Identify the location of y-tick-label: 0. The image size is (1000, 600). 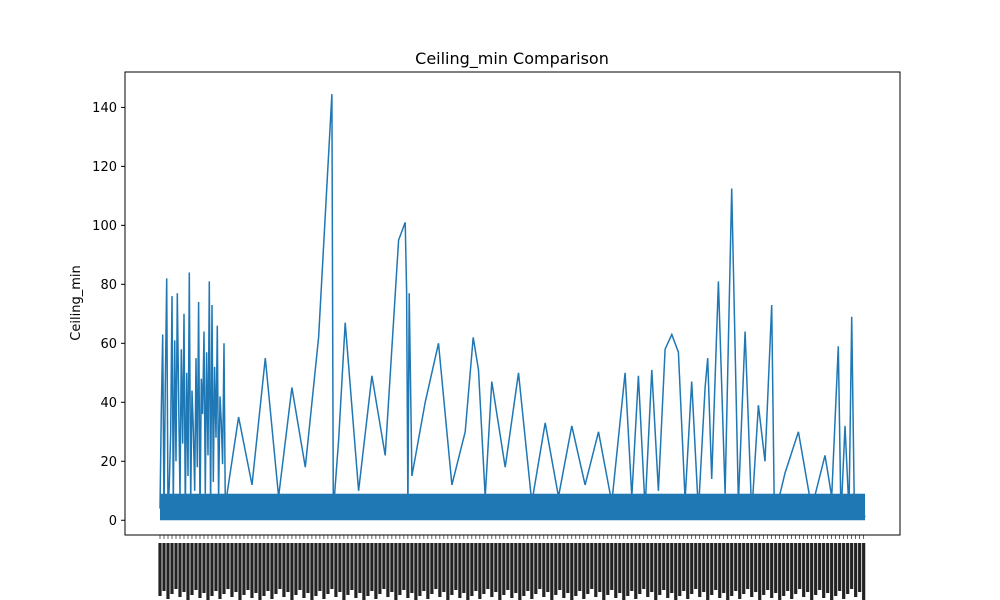
(113, 521).